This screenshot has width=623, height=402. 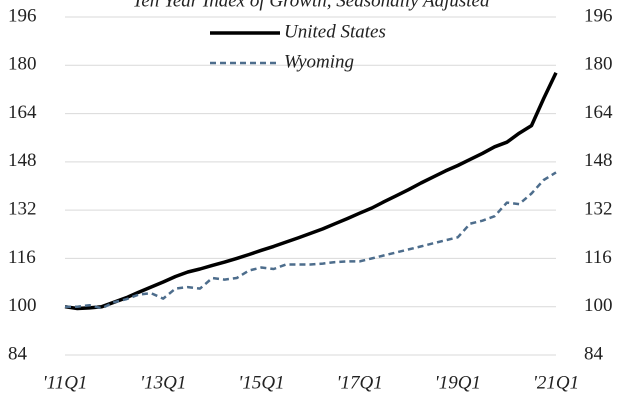 What do you see at coordinates (598, 112) in the screenshot?
I see `y2-tick-label: 164` at bounding box center [598, 112].